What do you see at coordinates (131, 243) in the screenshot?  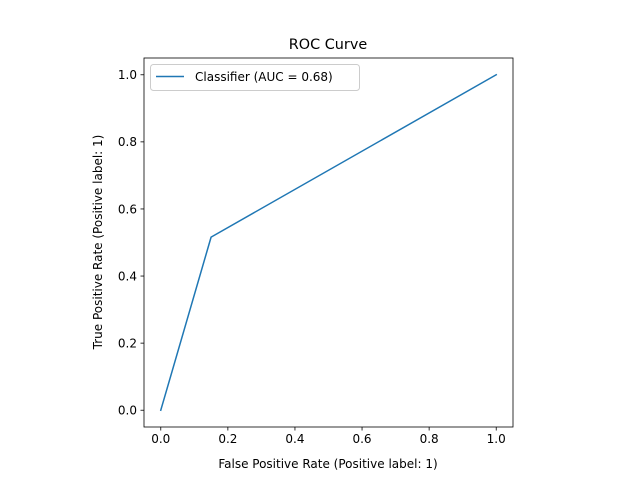 I see `y-axis-ticks: 0.0 0.2 0.4 0.6 0.8 1.0` at bounding box center [131, 243].